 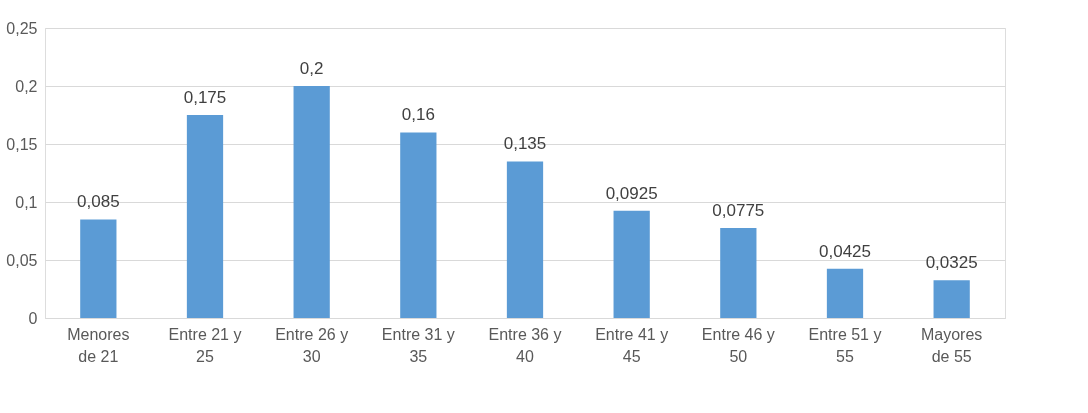 I want to click on data-label: 0,16, so click(x=418, y=115).